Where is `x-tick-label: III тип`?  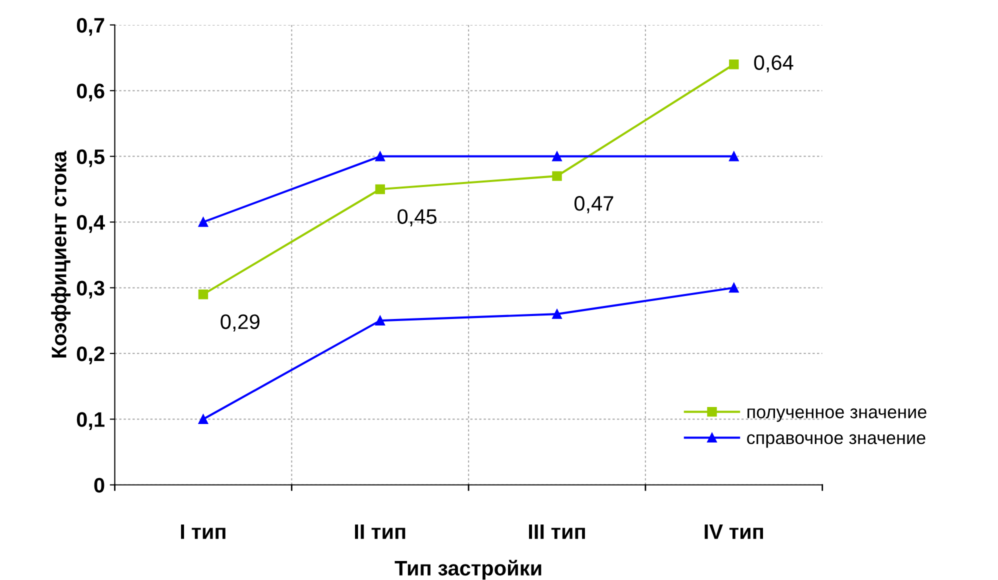
x-tick-label: III тип is located at coordinates (557, 531).